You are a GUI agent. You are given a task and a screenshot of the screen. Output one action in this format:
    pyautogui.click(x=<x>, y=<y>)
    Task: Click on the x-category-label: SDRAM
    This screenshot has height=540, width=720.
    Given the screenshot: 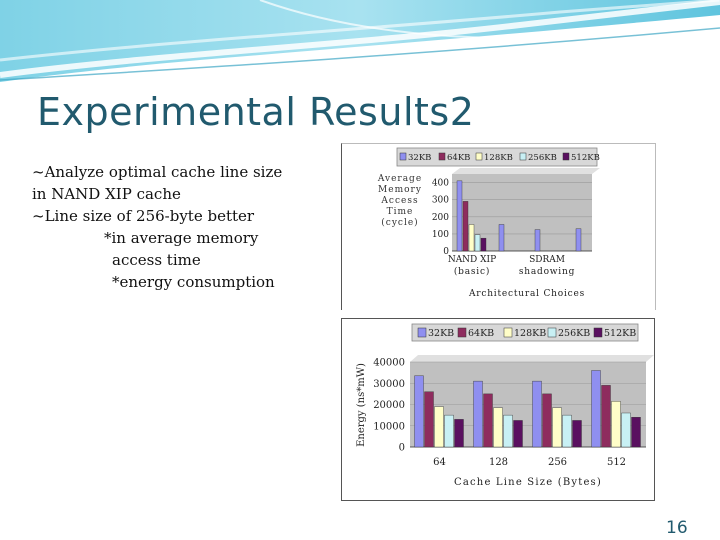 What is the action you would take?
    pyautogui.click(x=547, y=260)
    